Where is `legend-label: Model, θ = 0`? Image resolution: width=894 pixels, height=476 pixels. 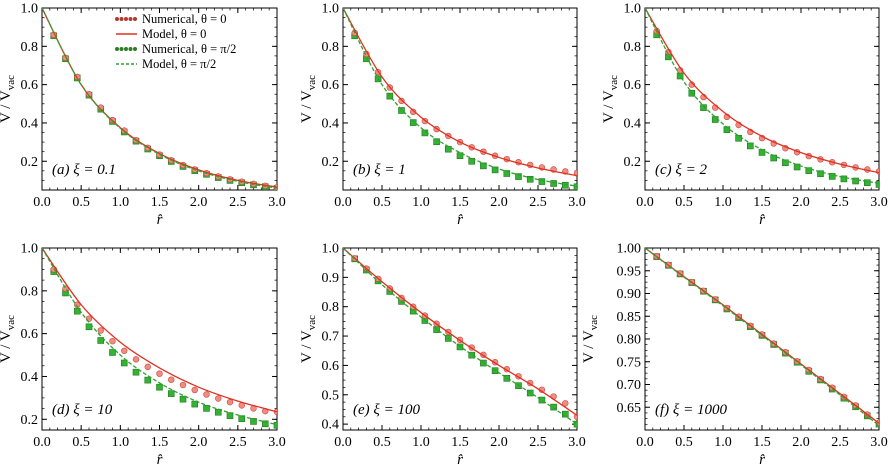
legend-label: Model, θ = 0 is located at coordinates (174, 34).